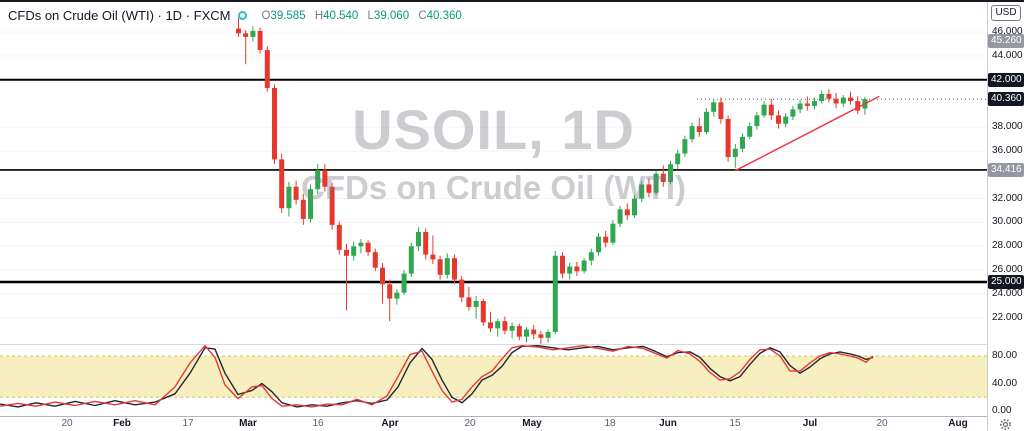 The height and width of the screenshot is (431, 1024). What do you see at coordinates (493, 424) in the screenshot?
I see `time-axis: 20 Feb 17 Mar 16 Apr 20 May 18 Jun 15 Jul 20 Aug` at bounding box center [493, 424].